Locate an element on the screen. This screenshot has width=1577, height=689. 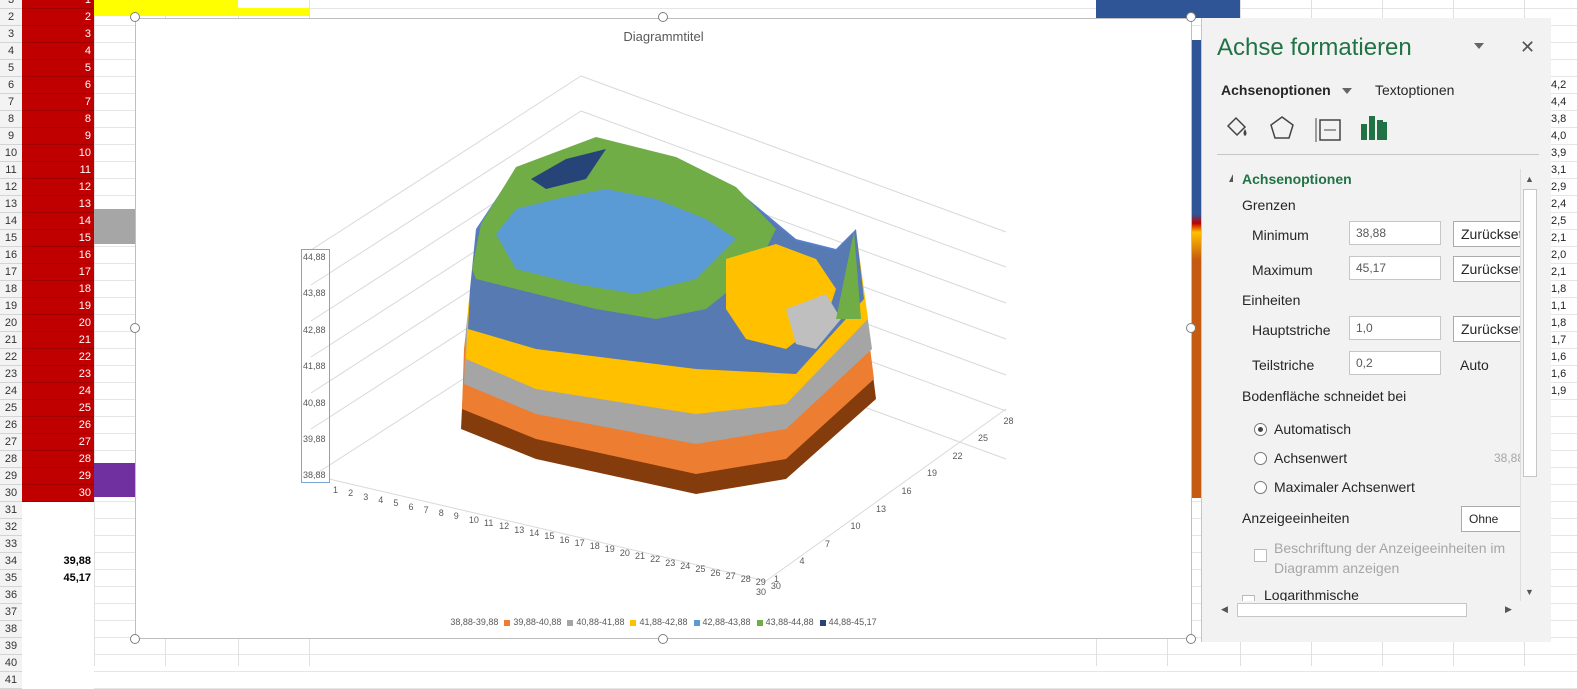
red-value-cell: 29 is located at coordinates (58, 476).